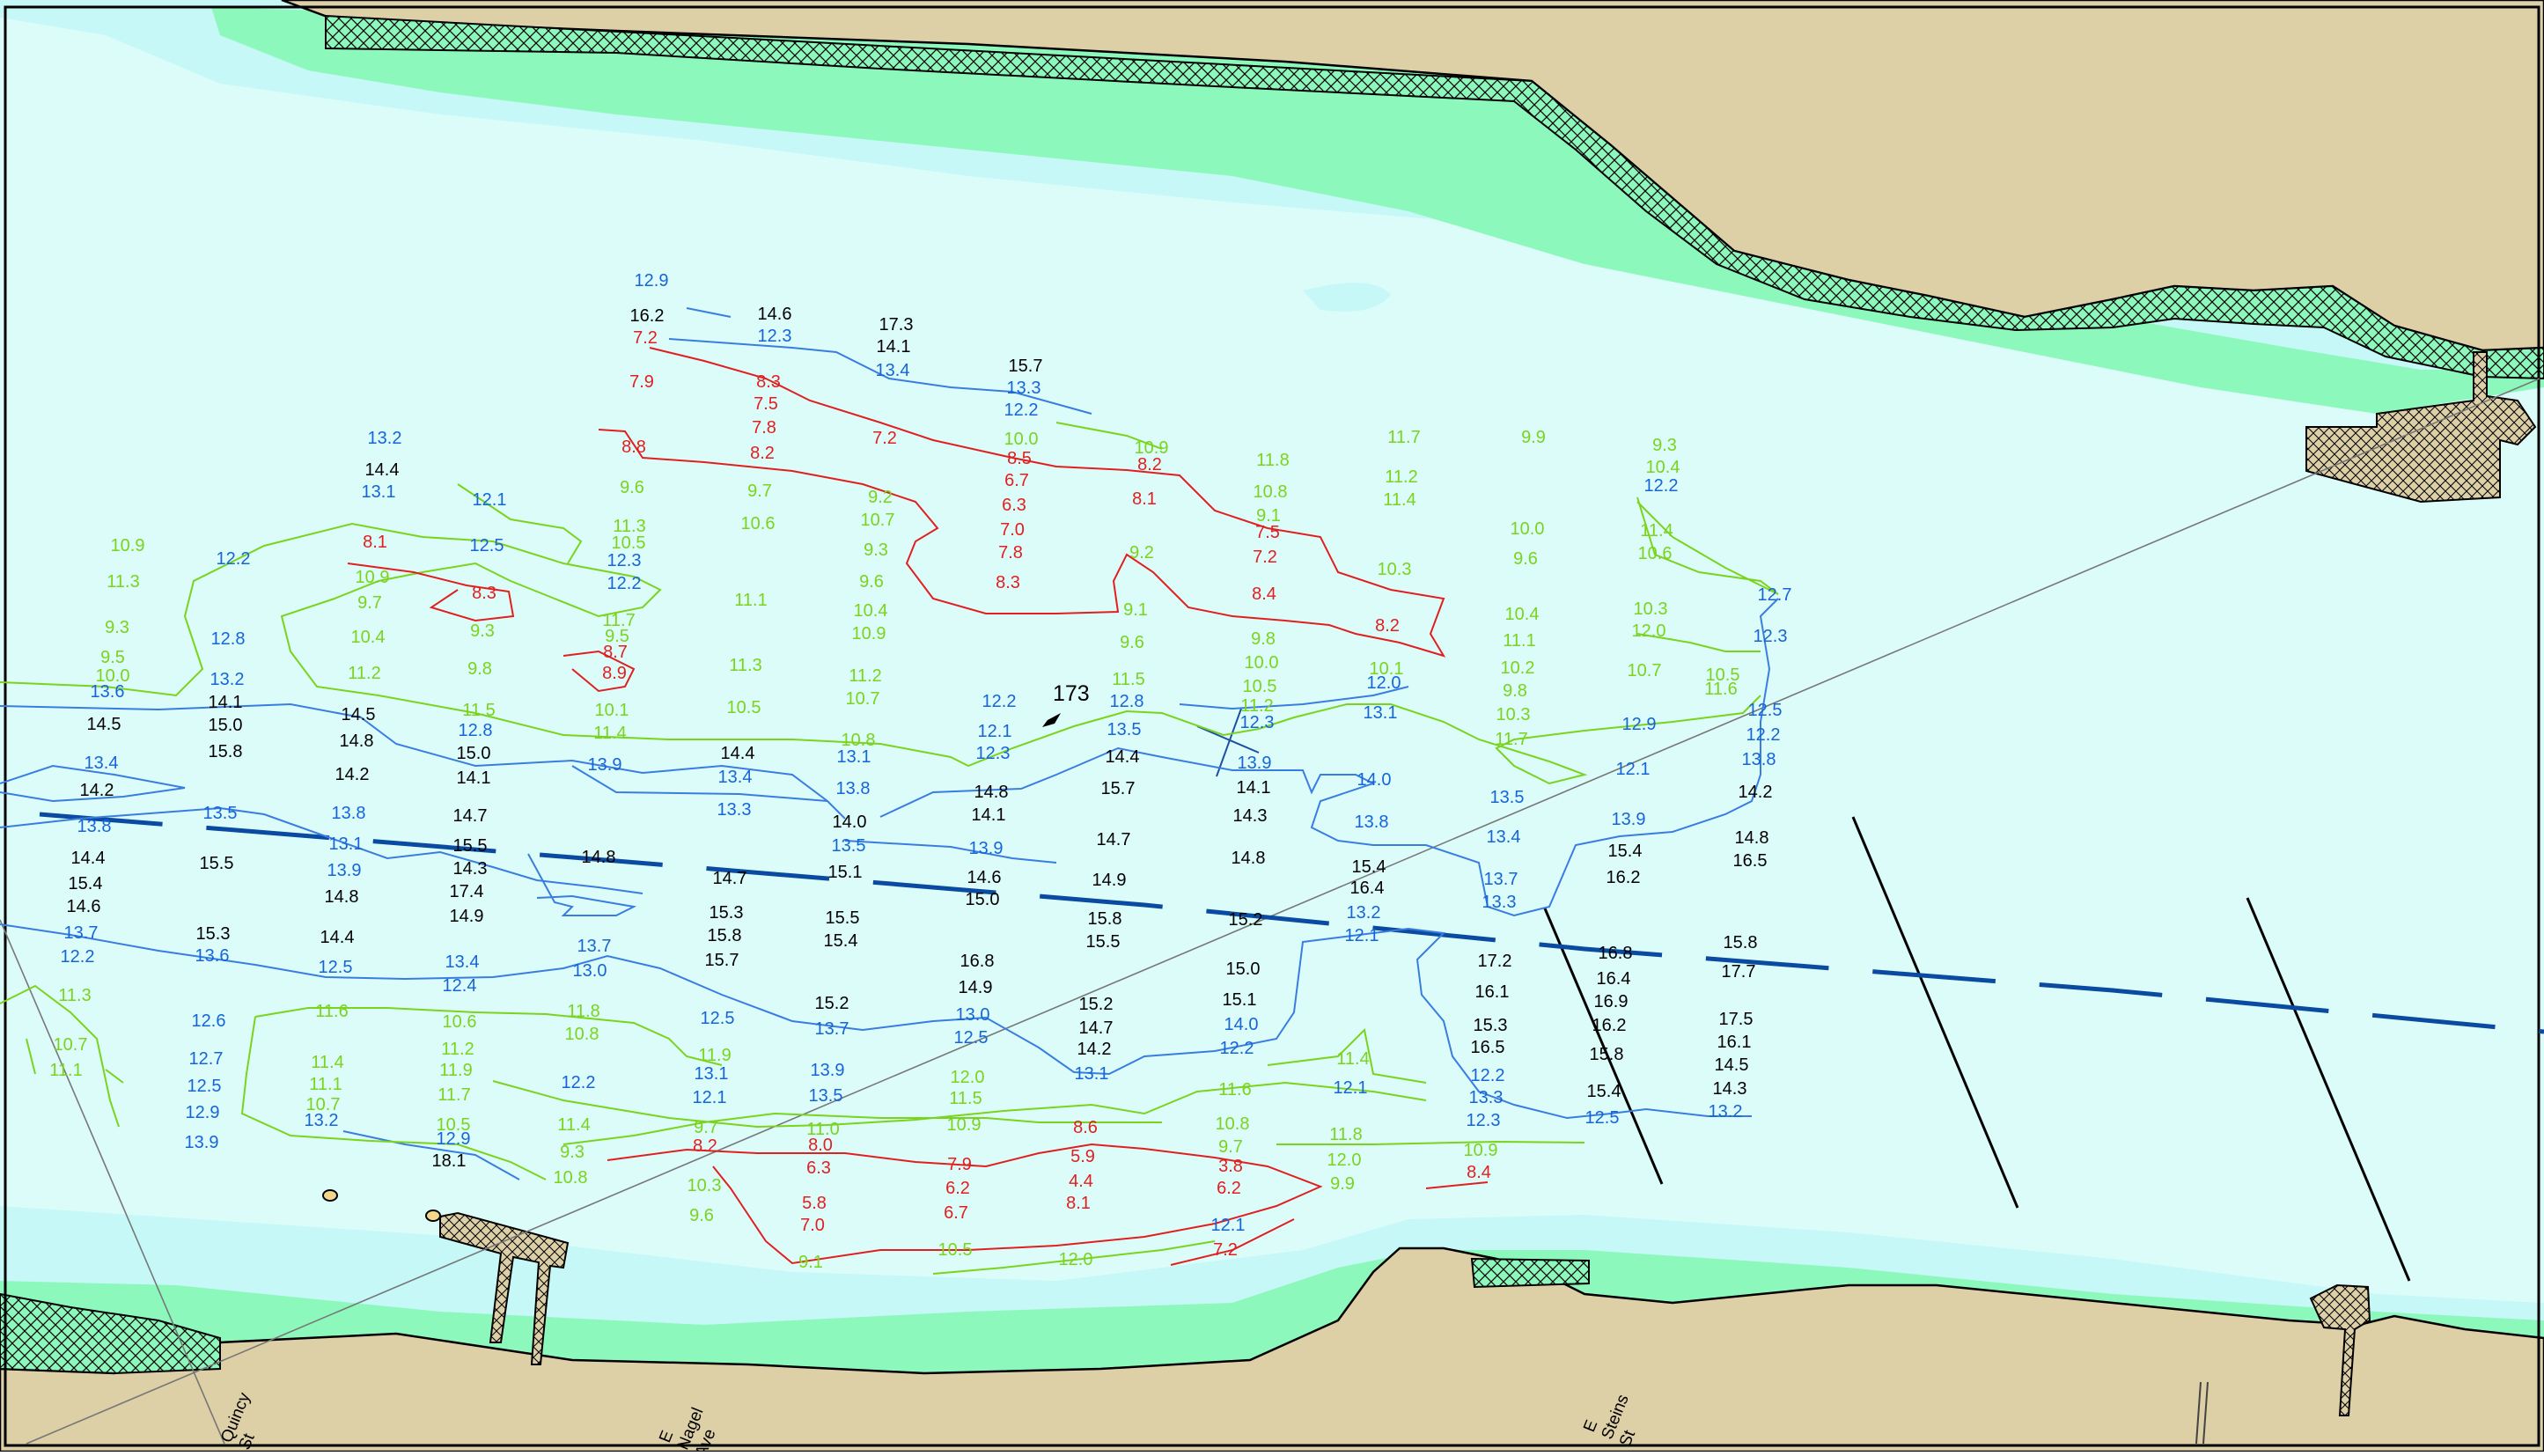 The width and height of the screenshot is (2544, 1456). I want to click on depth-sounding: 5.8, so click(814, 1203).